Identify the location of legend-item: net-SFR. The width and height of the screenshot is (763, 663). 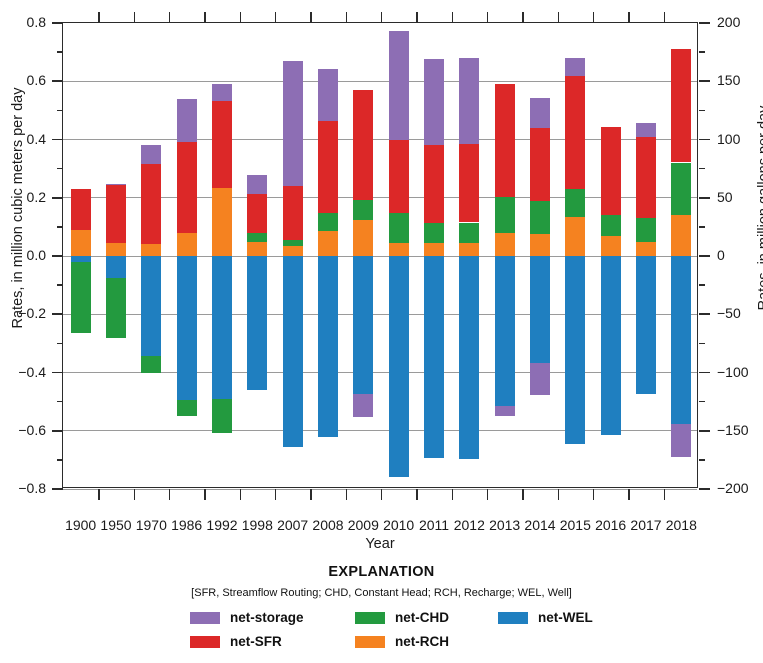
(236, 641).